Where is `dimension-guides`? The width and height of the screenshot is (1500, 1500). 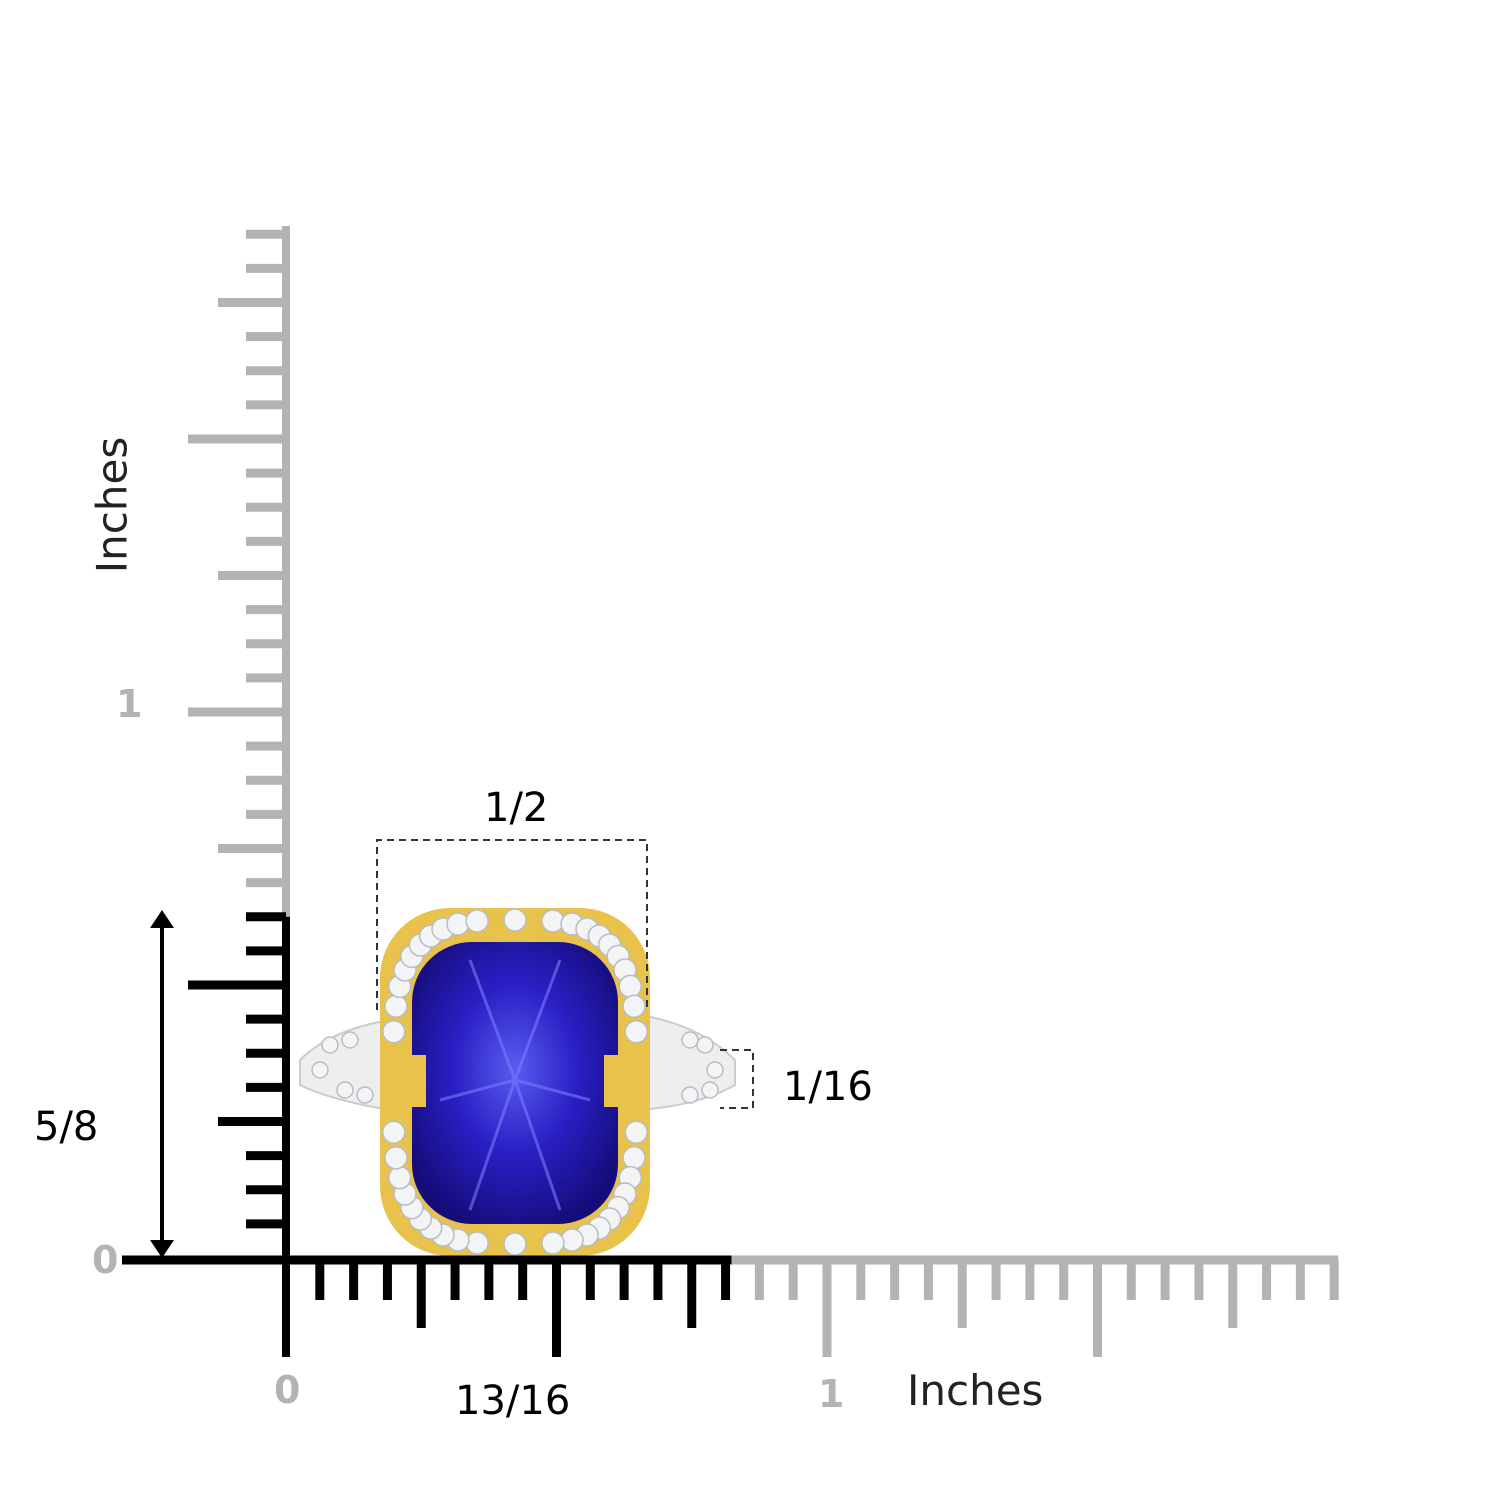
dimension-guides is located at coordinates (565, 974).